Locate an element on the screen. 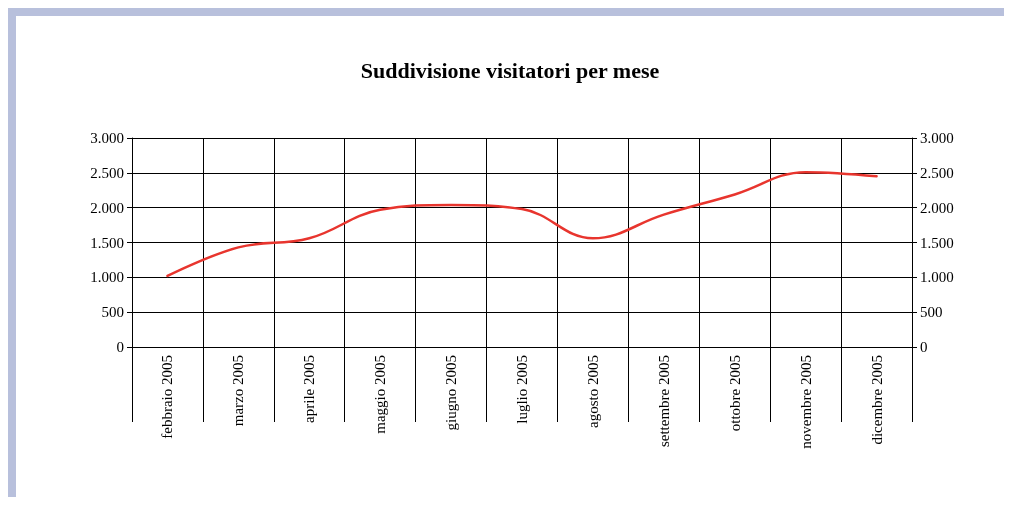 Image resolution: width=1012 pixels, height=505 pixels. y-tick-label: 500 is located at coordinates (112, 312).